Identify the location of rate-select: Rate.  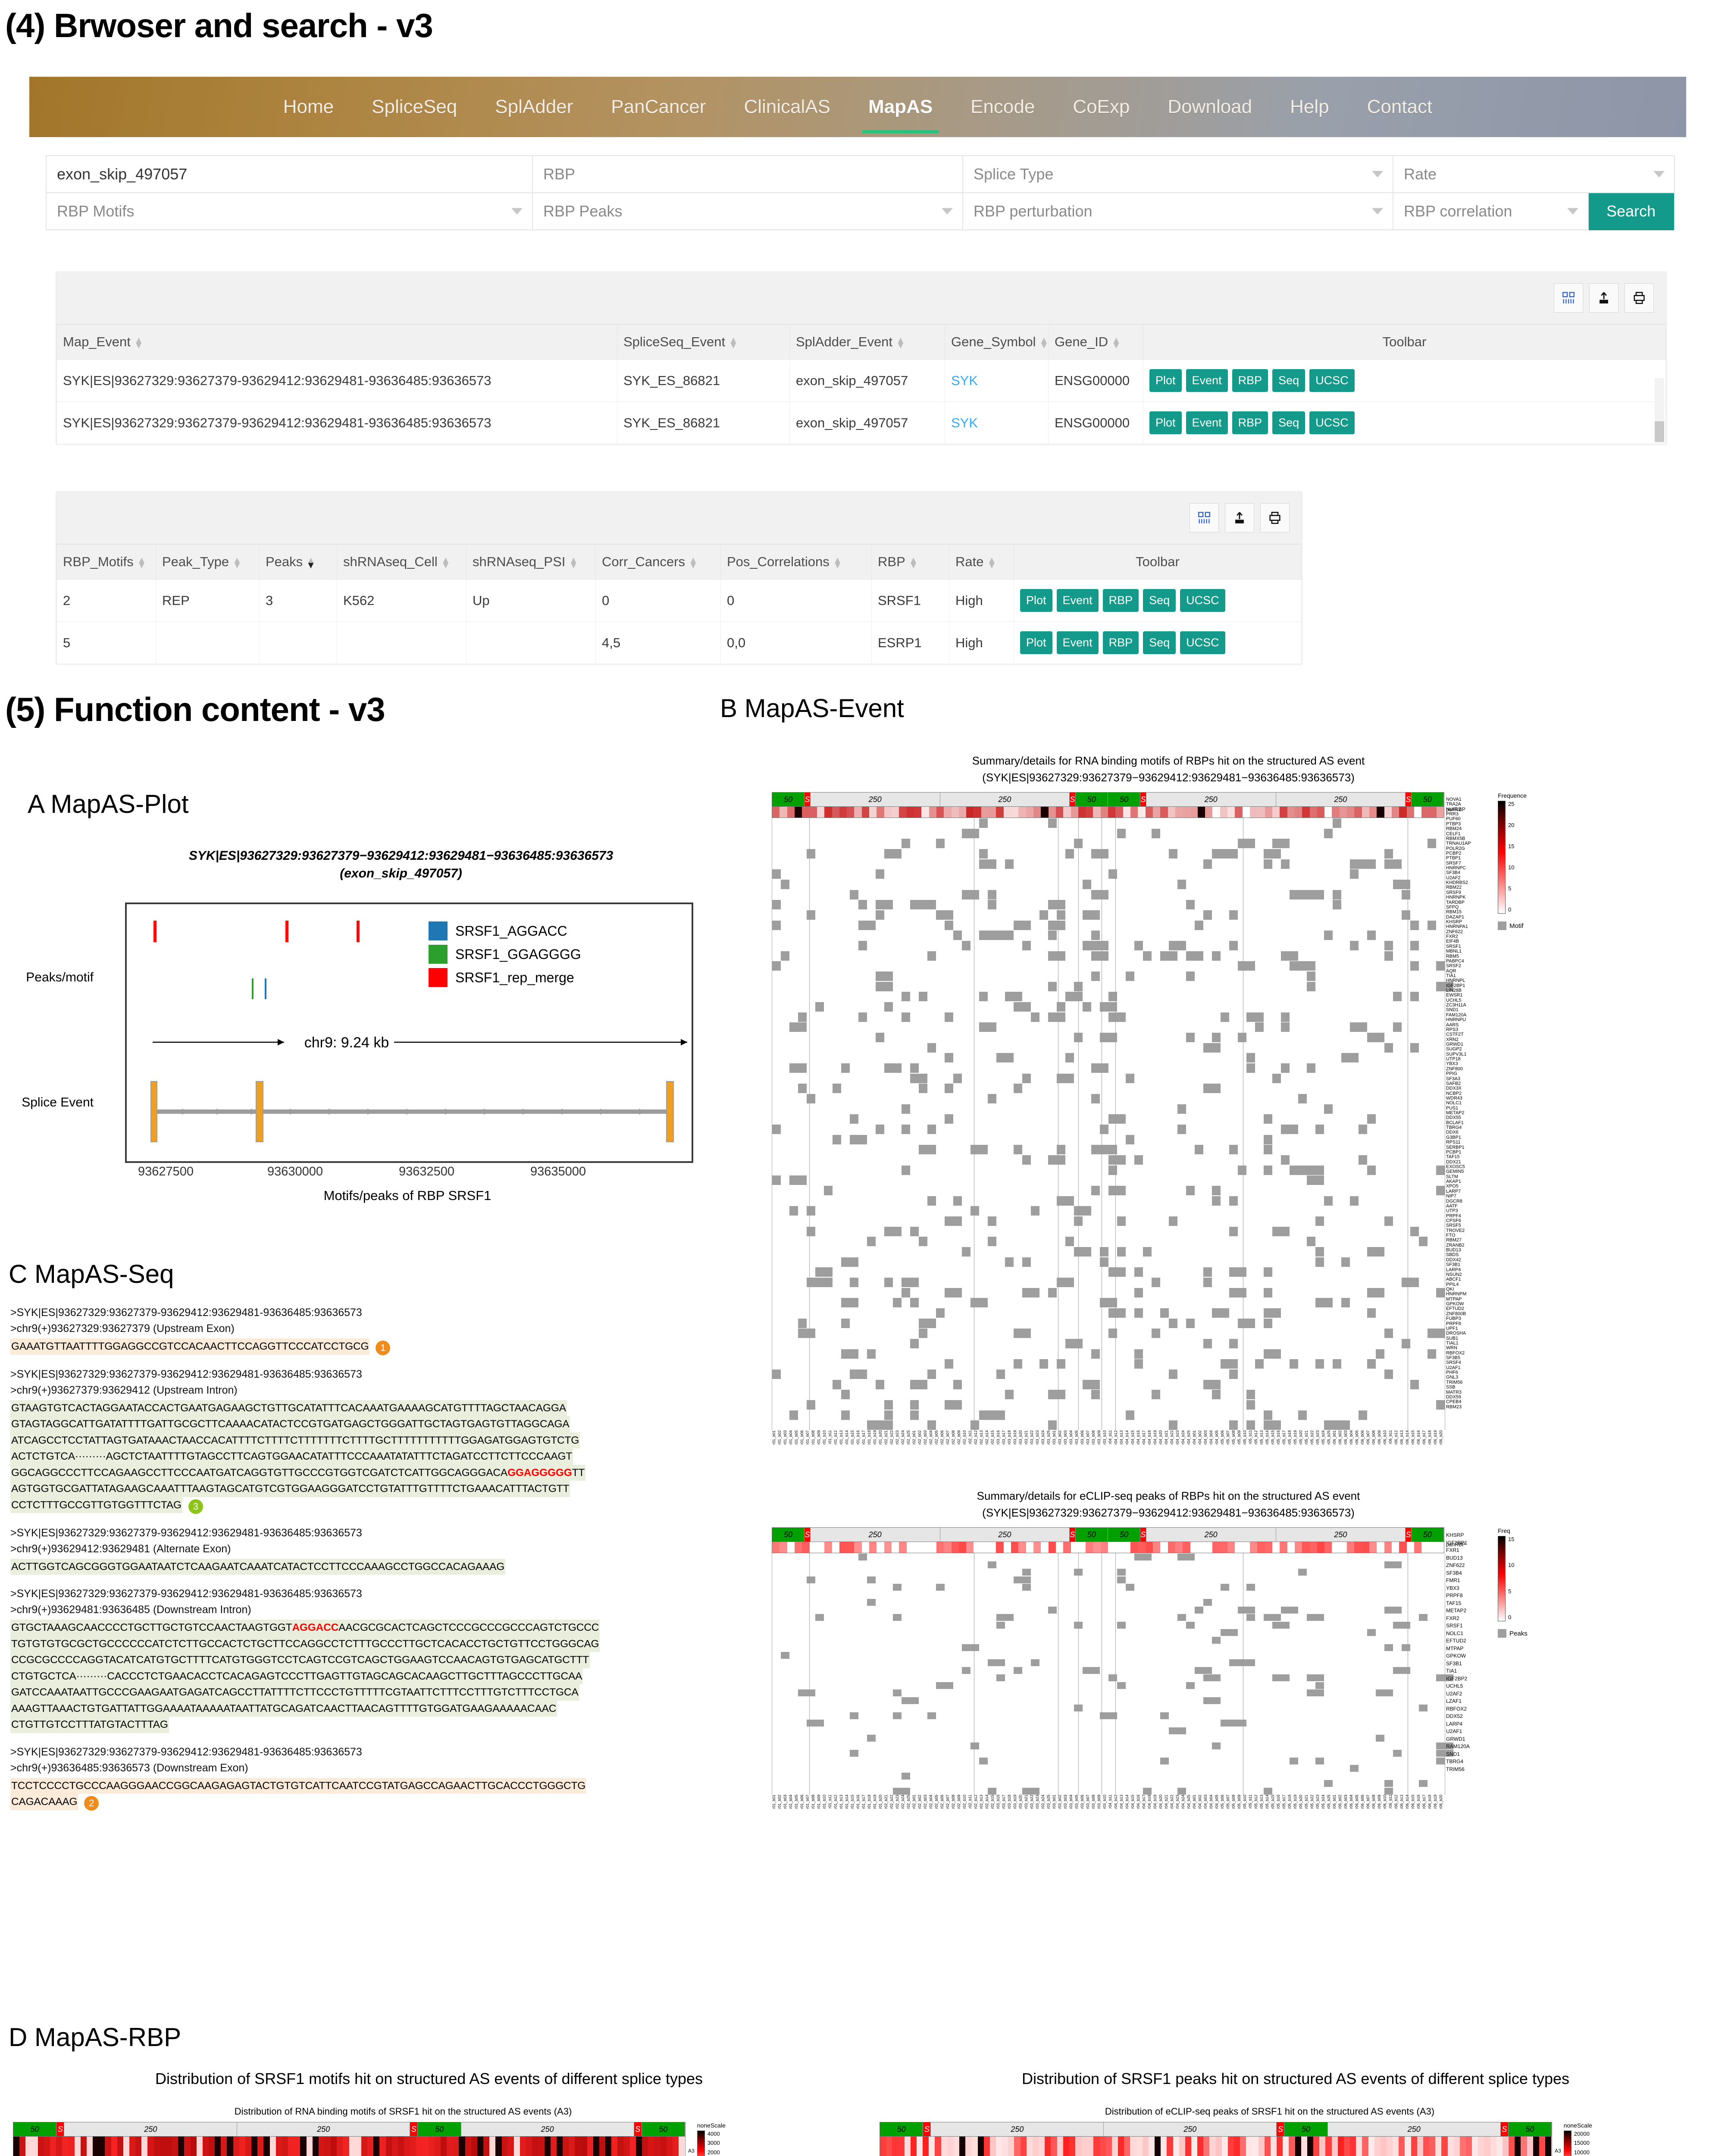
(1534, 174).